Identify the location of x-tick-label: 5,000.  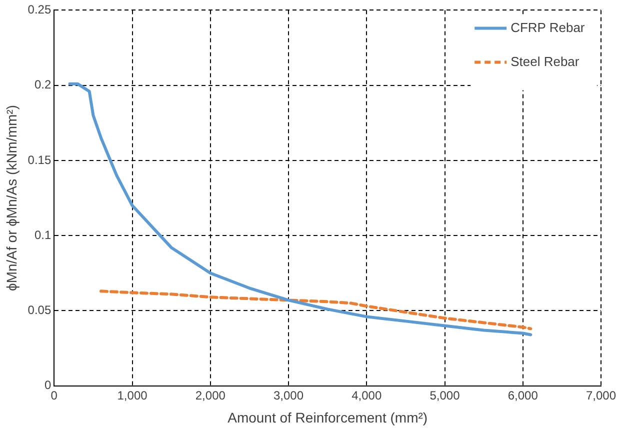
(445, 395).